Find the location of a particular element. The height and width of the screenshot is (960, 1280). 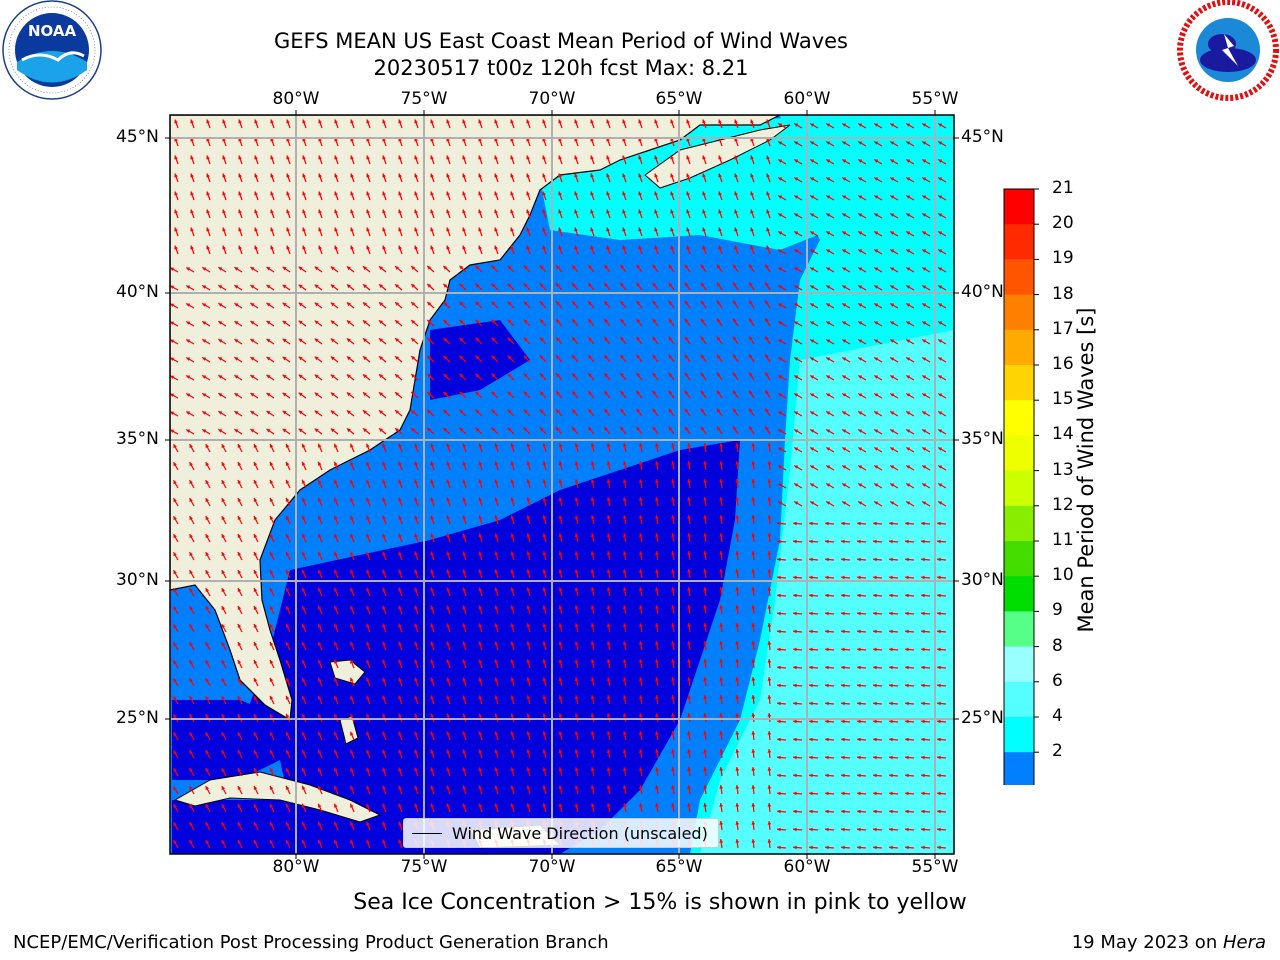

colorbar-segment is located at coordinates (1019, 242).